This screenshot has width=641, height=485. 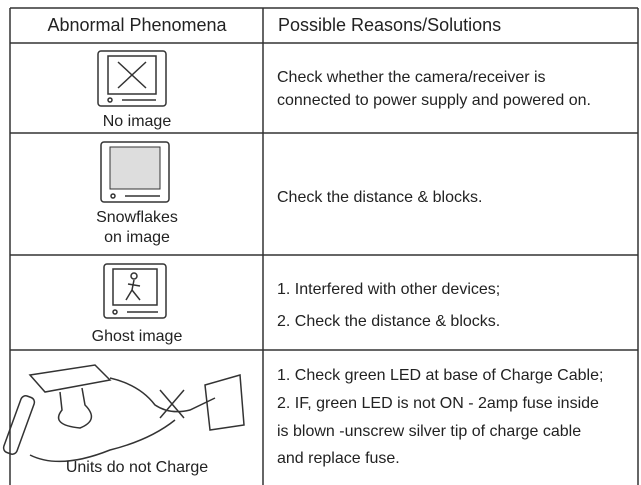 What do you see at coordinates (137, 217) in the screenshot?
I see `phenomenon-label: Snowflakes` at bounding box center [137, 217].